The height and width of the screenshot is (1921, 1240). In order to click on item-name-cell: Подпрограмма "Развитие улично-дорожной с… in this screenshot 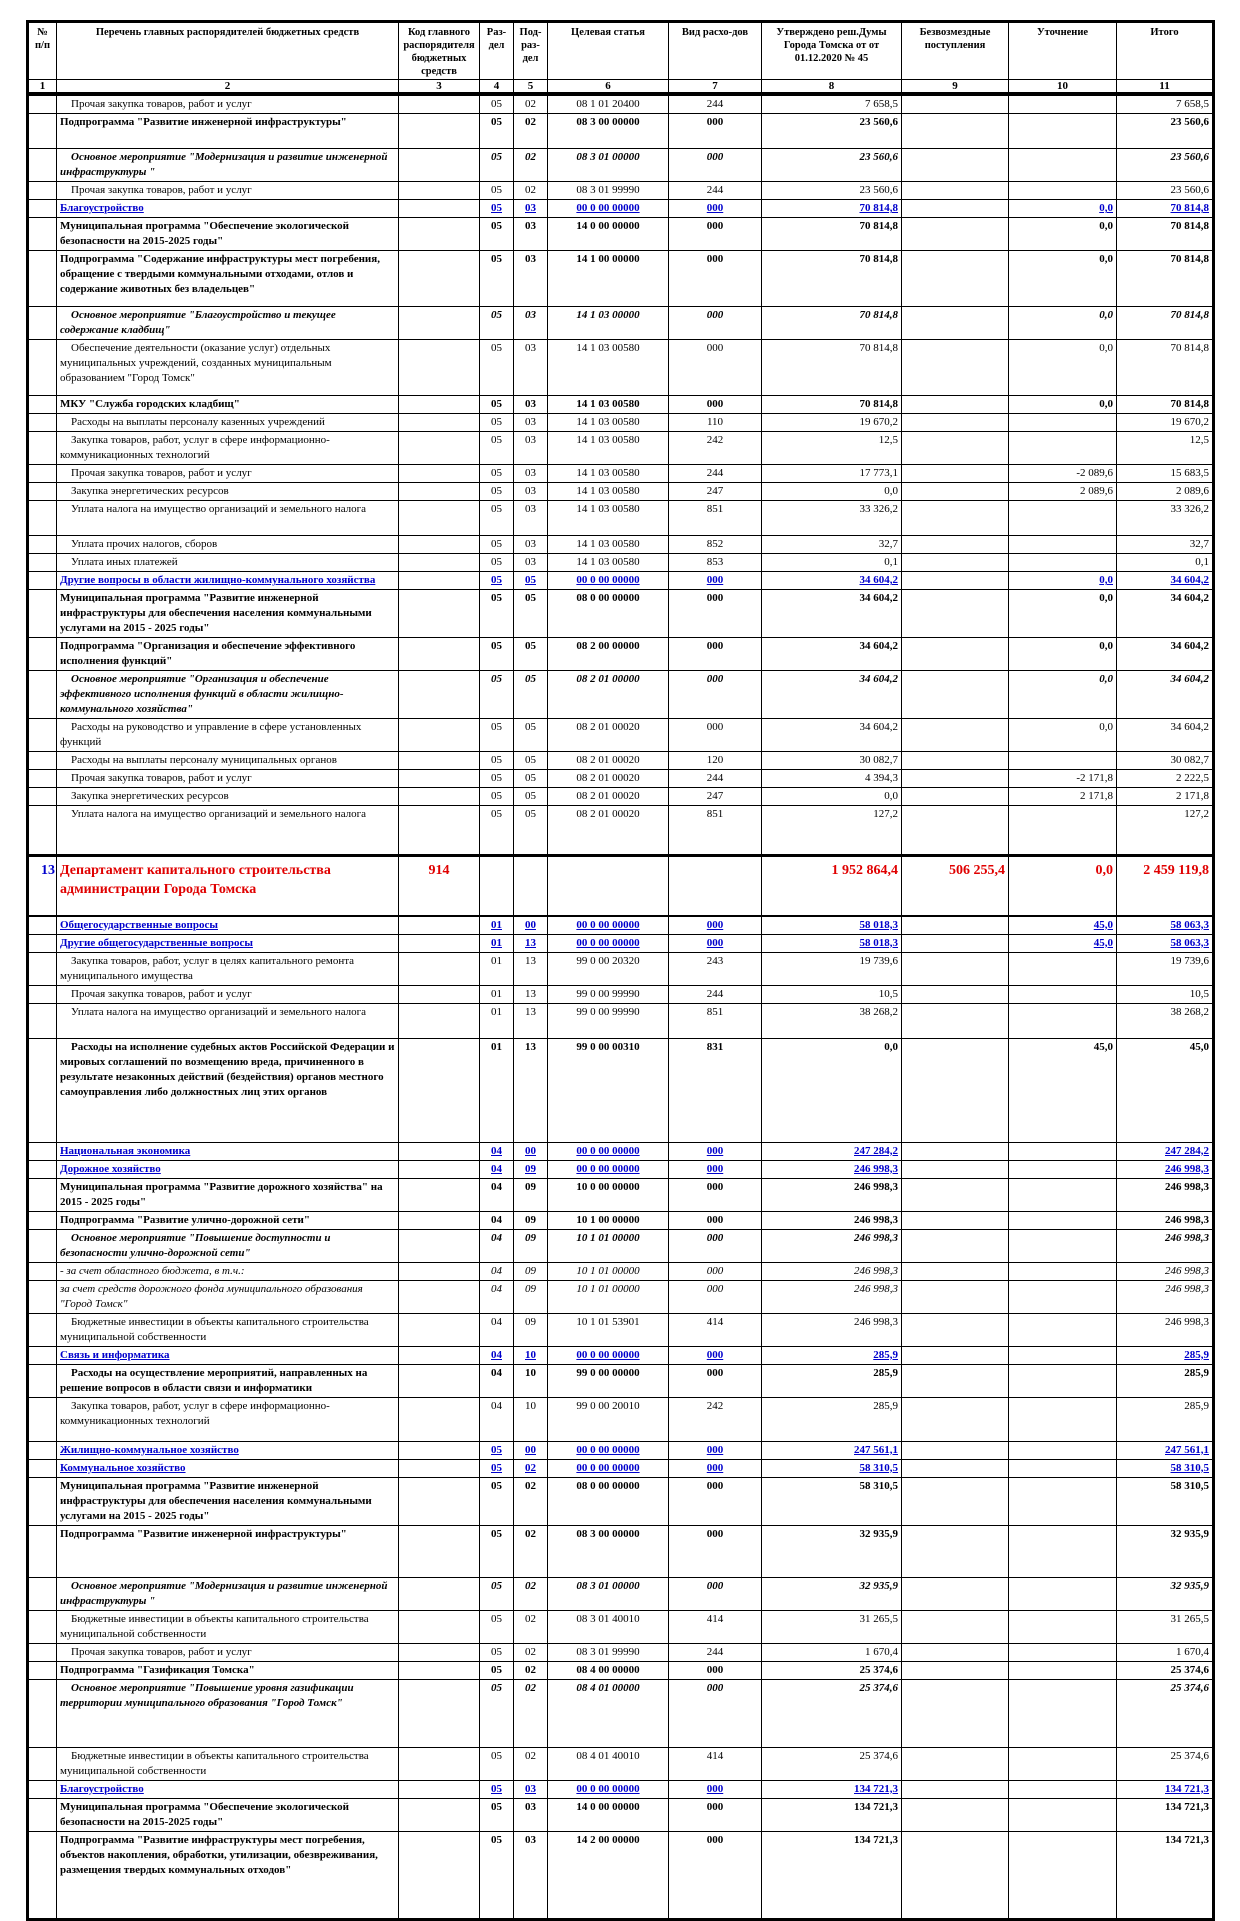, I will do `click(227, 1220)`.